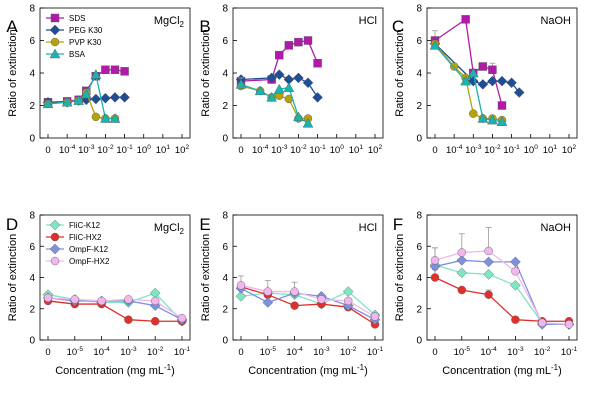 The width and height of the screenshot is (600, 410). Describe the element at coordinates (375, 150) in the screenshot. I see `x-tick-label: 10²` at that location.